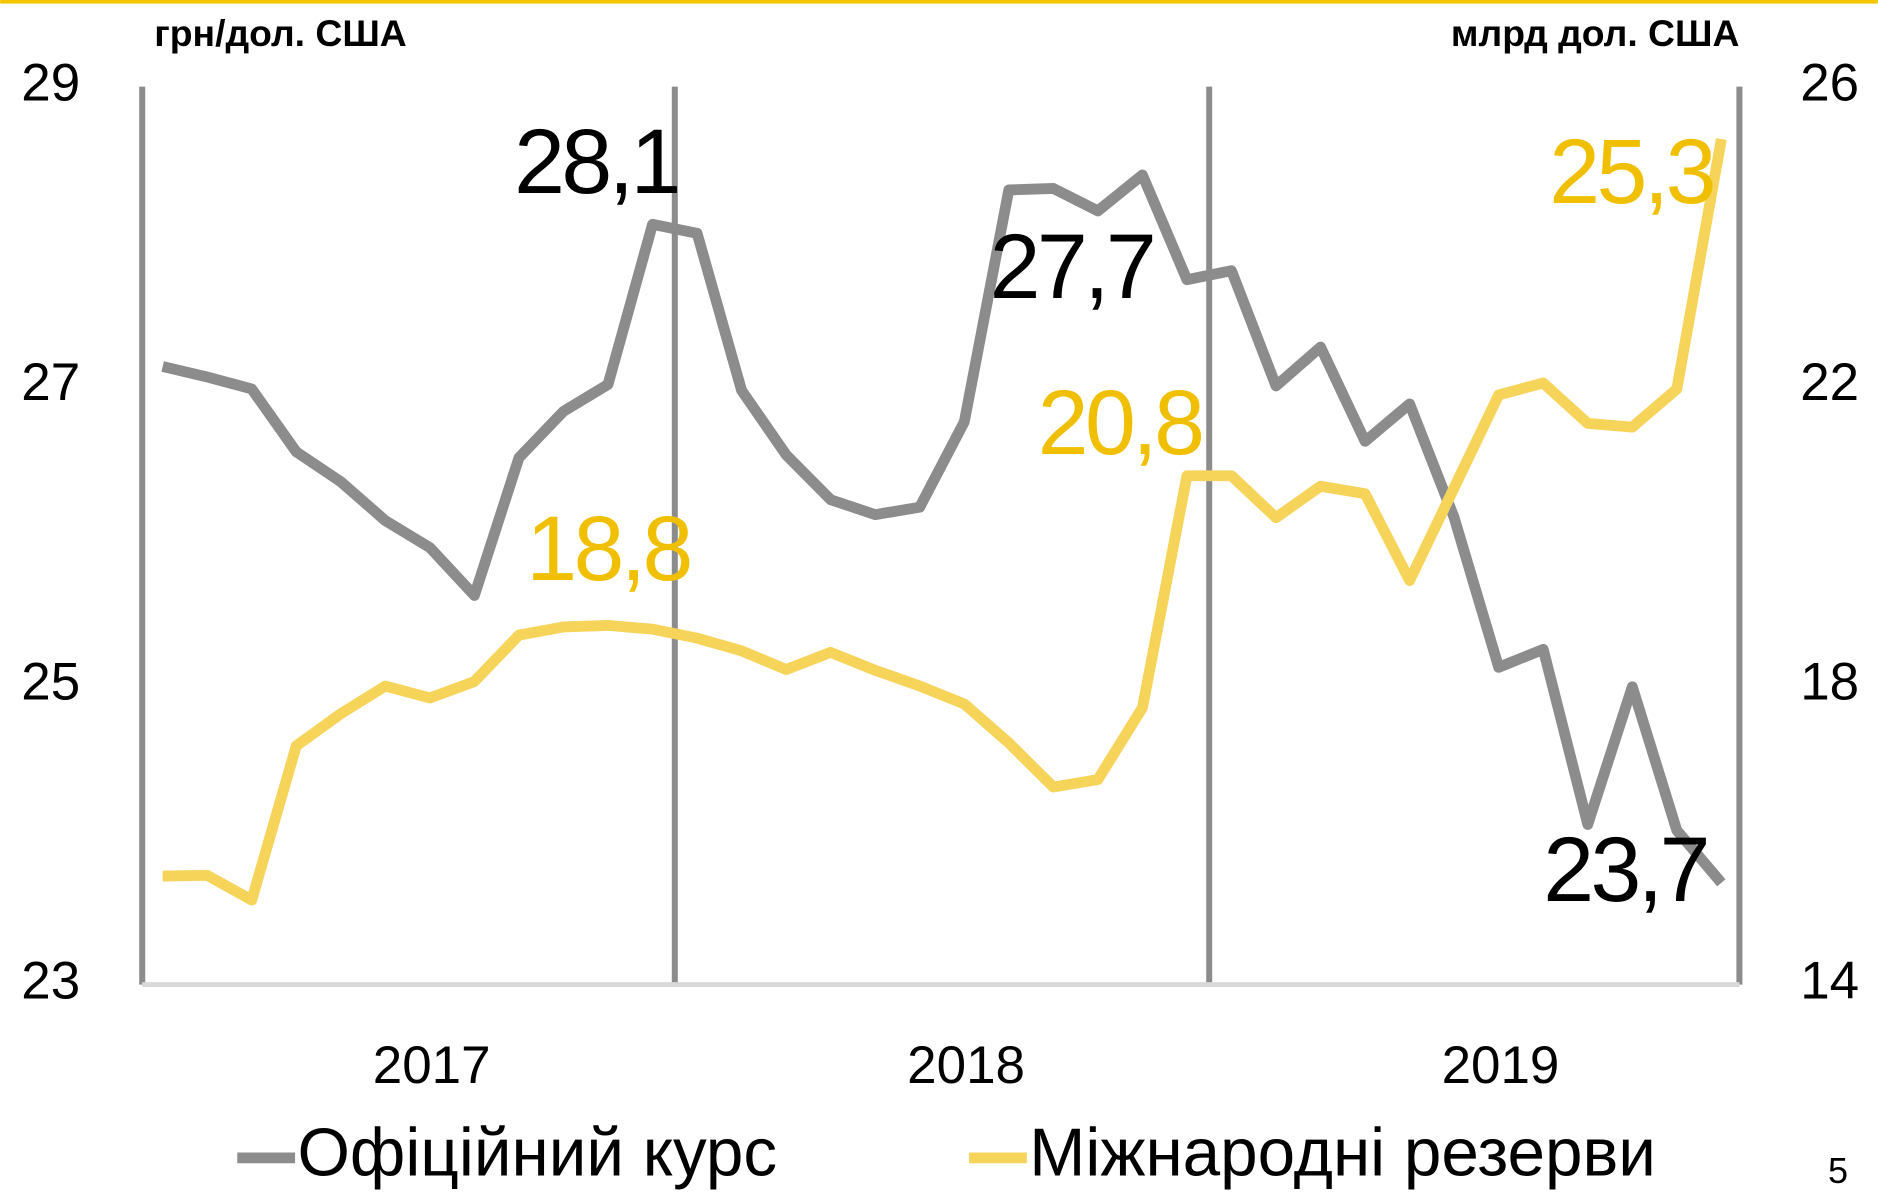  What do you see at coordinates (50, 382) in the screenshot?
I see `y-tick-label: 27` at bounding box center [50, 382].